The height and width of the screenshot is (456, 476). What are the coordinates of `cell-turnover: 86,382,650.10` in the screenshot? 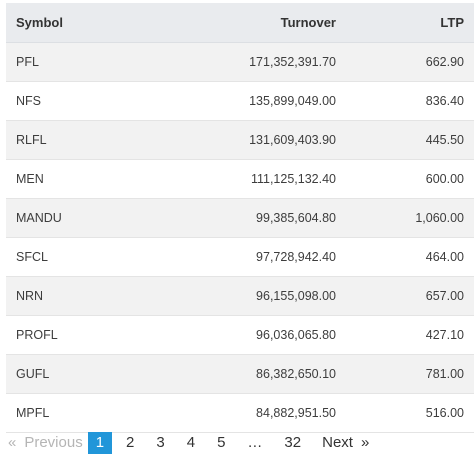 It's located at (261, 374).